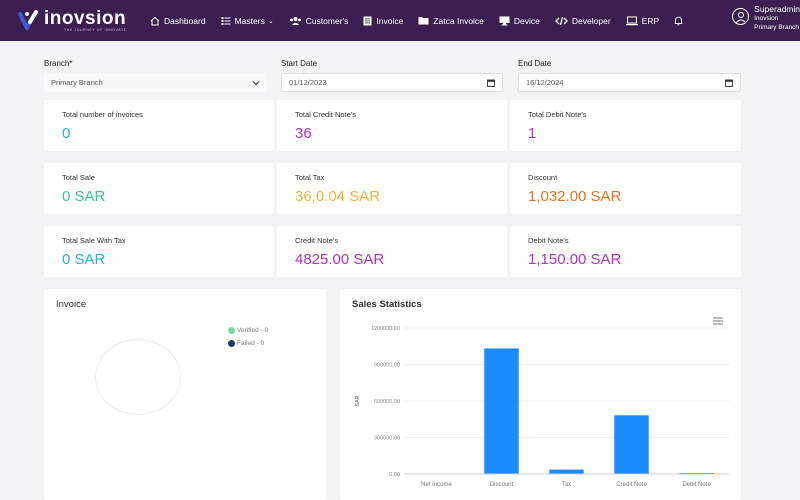 Image resolution: width=800 pixels, height=500 pixels. I want to click on stat-value: 1, so click(532, 133).